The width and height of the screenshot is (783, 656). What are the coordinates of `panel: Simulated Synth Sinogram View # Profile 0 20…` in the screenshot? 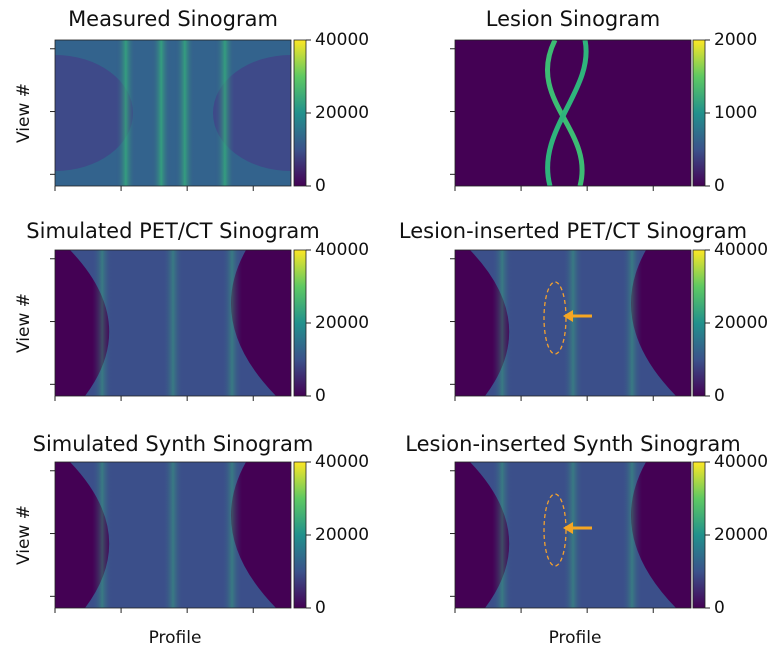 It's located at (191, 540).